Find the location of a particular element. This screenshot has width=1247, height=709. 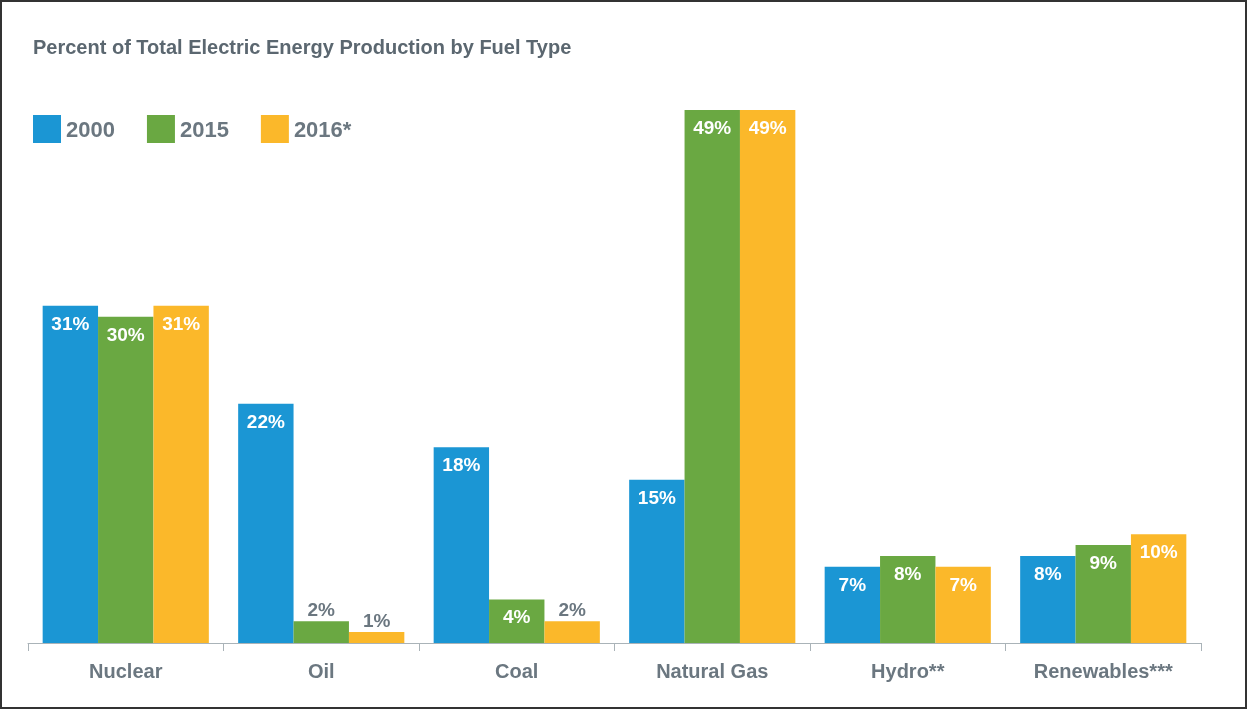

x-tick-label: Renewables*** is located at coordinates (1103, 671).